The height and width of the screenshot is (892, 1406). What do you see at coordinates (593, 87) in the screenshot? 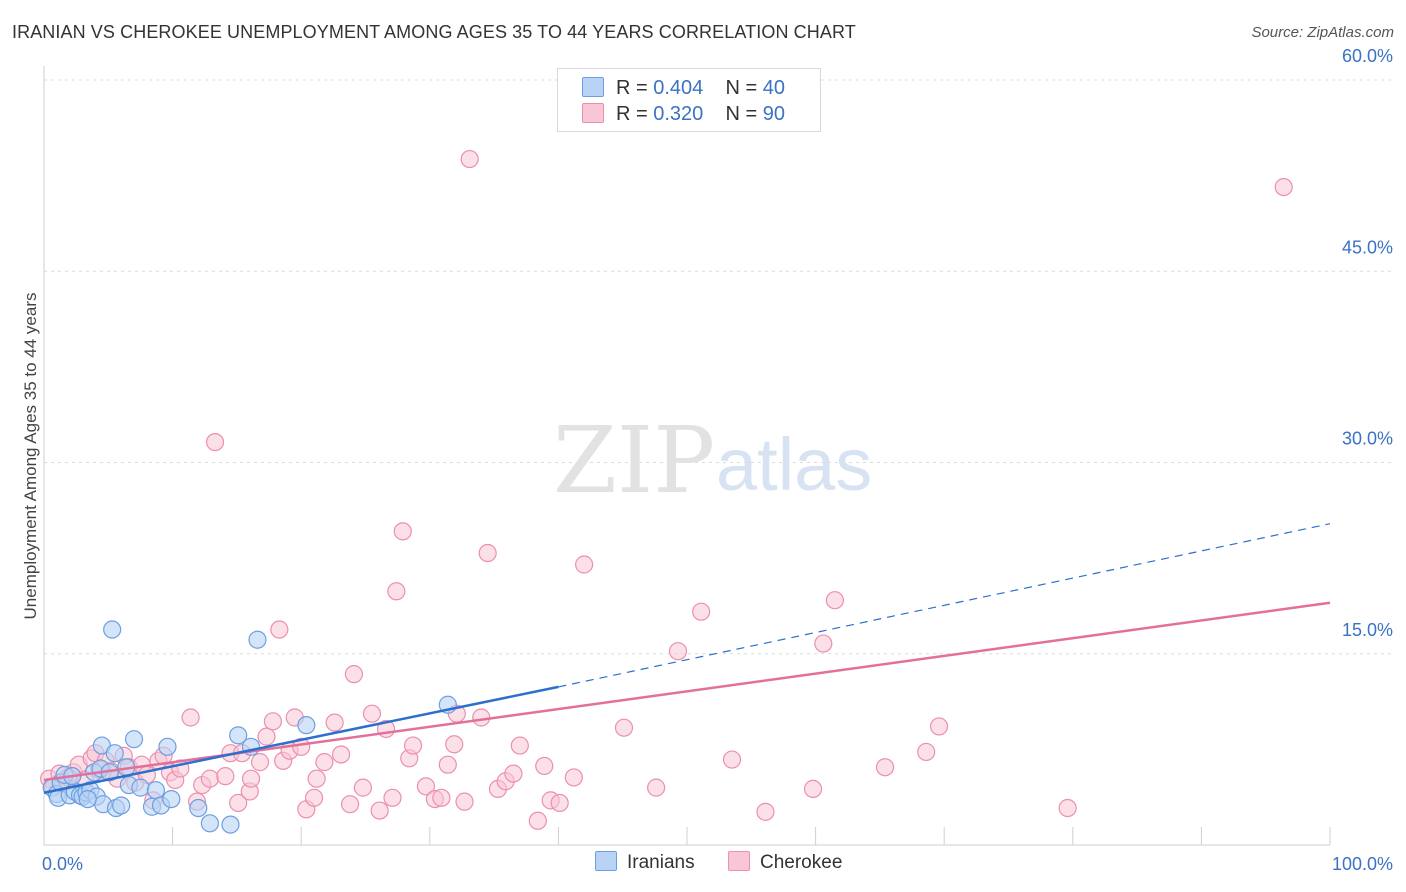
I see `legend-swatch-iranians` at bounding box center [593, 87].